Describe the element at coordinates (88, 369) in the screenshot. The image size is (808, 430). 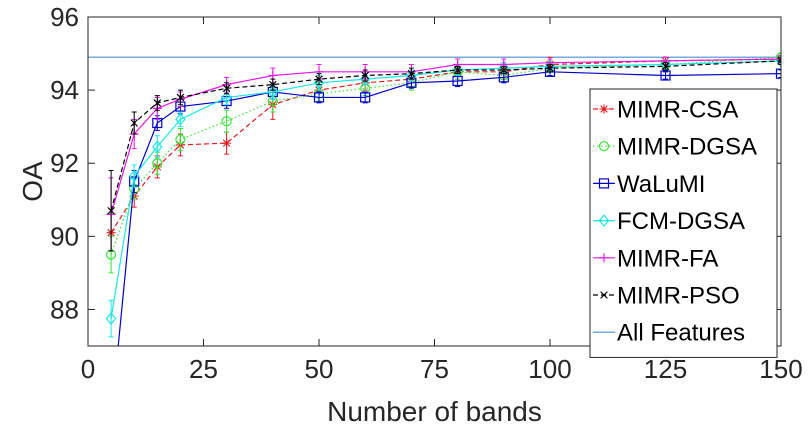
I see `x-tick-label: 0` at that location.